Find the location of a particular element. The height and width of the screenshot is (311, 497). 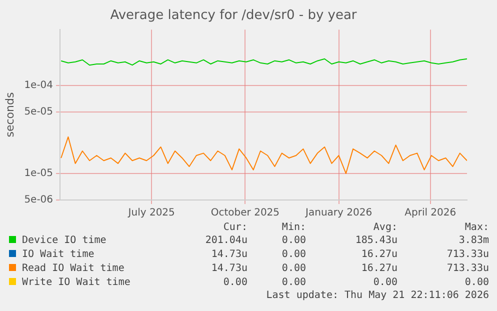

y-tick-label: 1e-04 is located at coordinates (39, 85).